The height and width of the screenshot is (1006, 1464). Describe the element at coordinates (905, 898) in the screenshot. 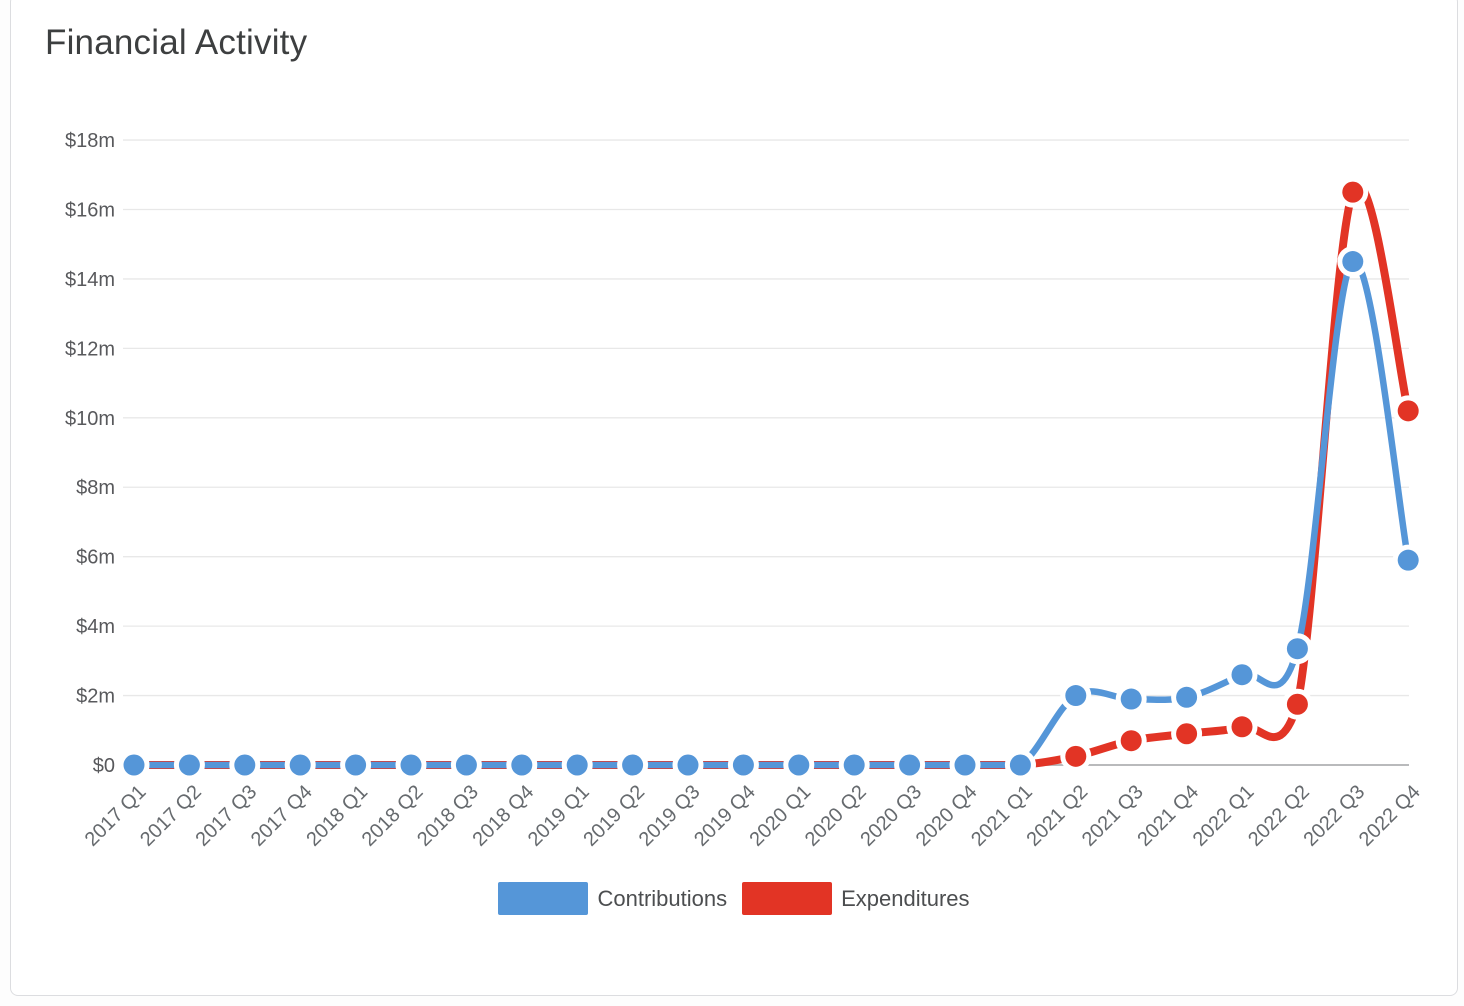

I see `expenditures-legend-label: Expenditures` at that location.